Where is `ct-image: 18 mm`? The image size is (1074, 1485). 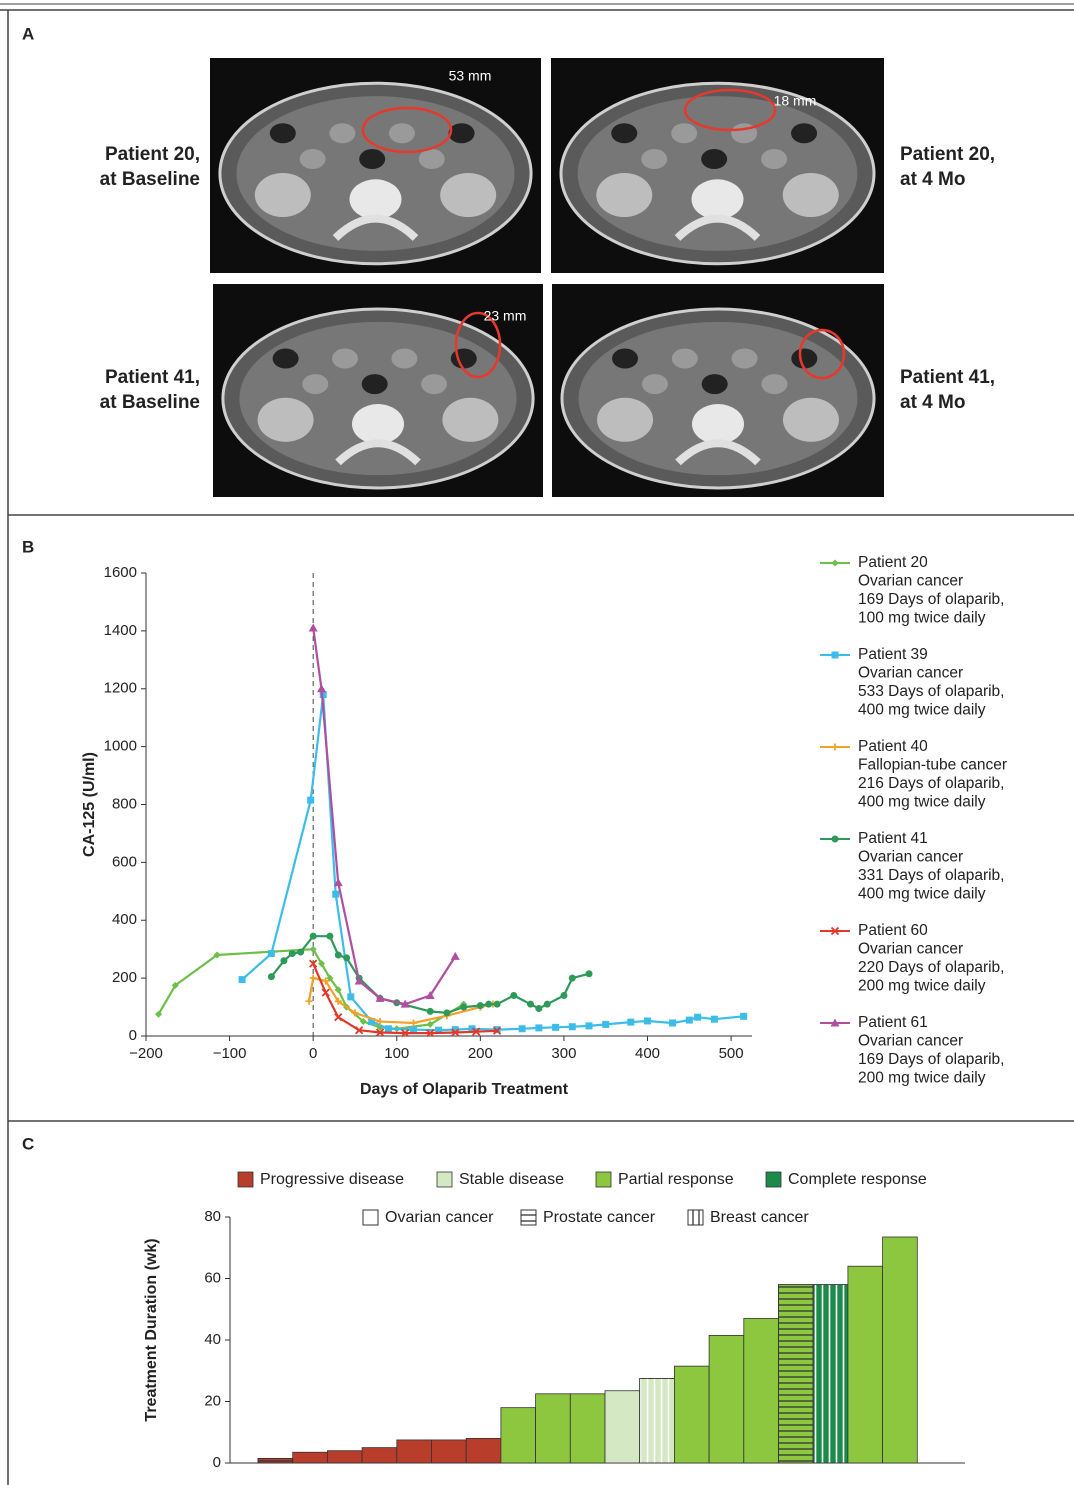
ct-image: 18 mm is located at coordinates (717, 165).